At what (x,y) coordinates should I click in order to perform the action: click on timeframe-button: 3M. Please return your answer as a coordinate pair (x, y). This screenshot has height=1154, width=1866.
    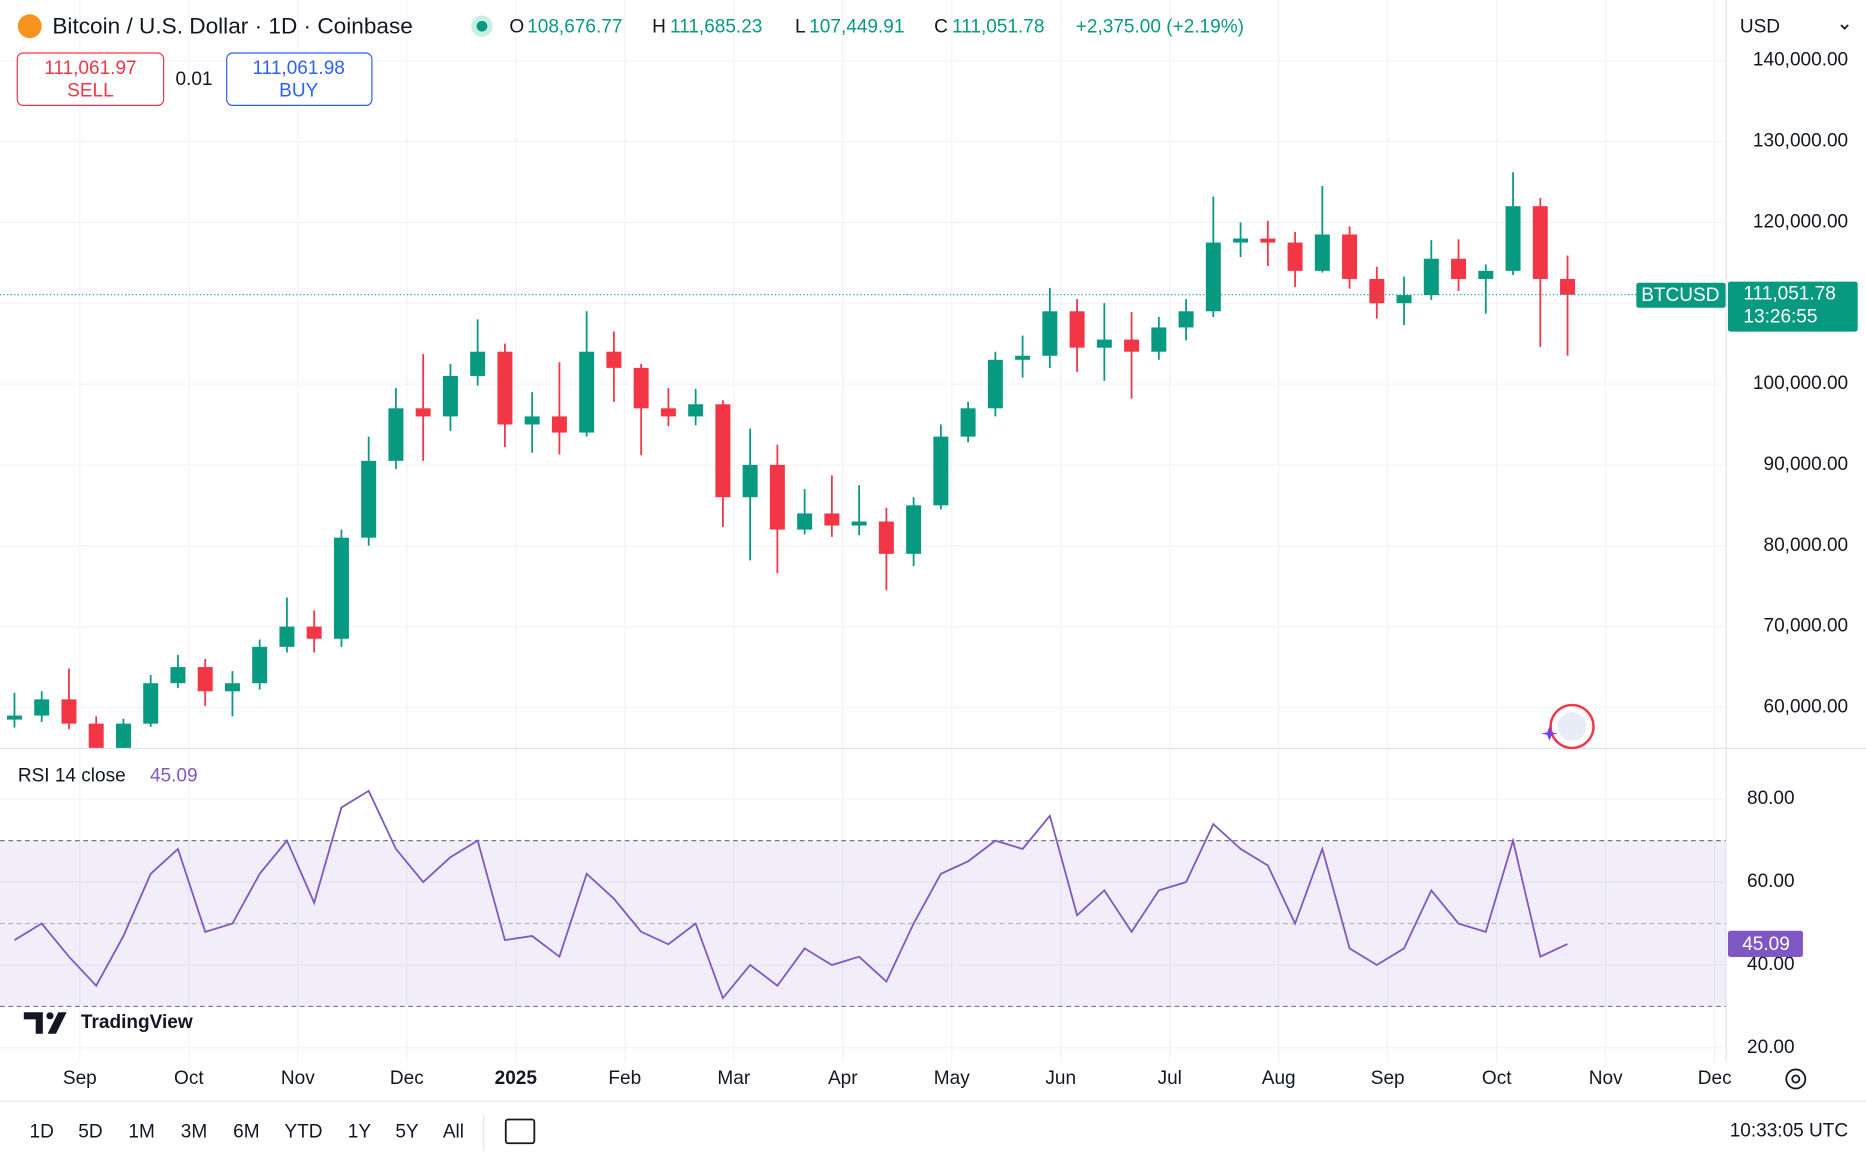
    Looking at the image, I should click on (194, 1132).